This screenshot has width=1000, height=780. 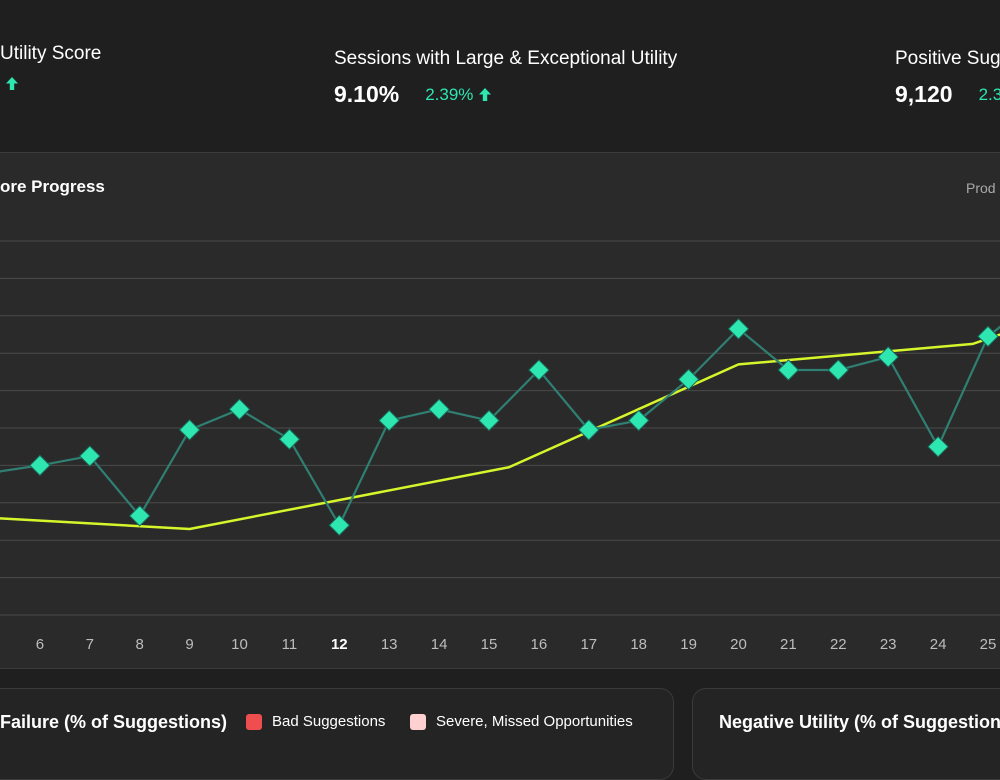 What do you see at coordinates (329, 721) in the screenshot?
I see `legend-label: Bad Suggestions` at bounding box center [329, 721].